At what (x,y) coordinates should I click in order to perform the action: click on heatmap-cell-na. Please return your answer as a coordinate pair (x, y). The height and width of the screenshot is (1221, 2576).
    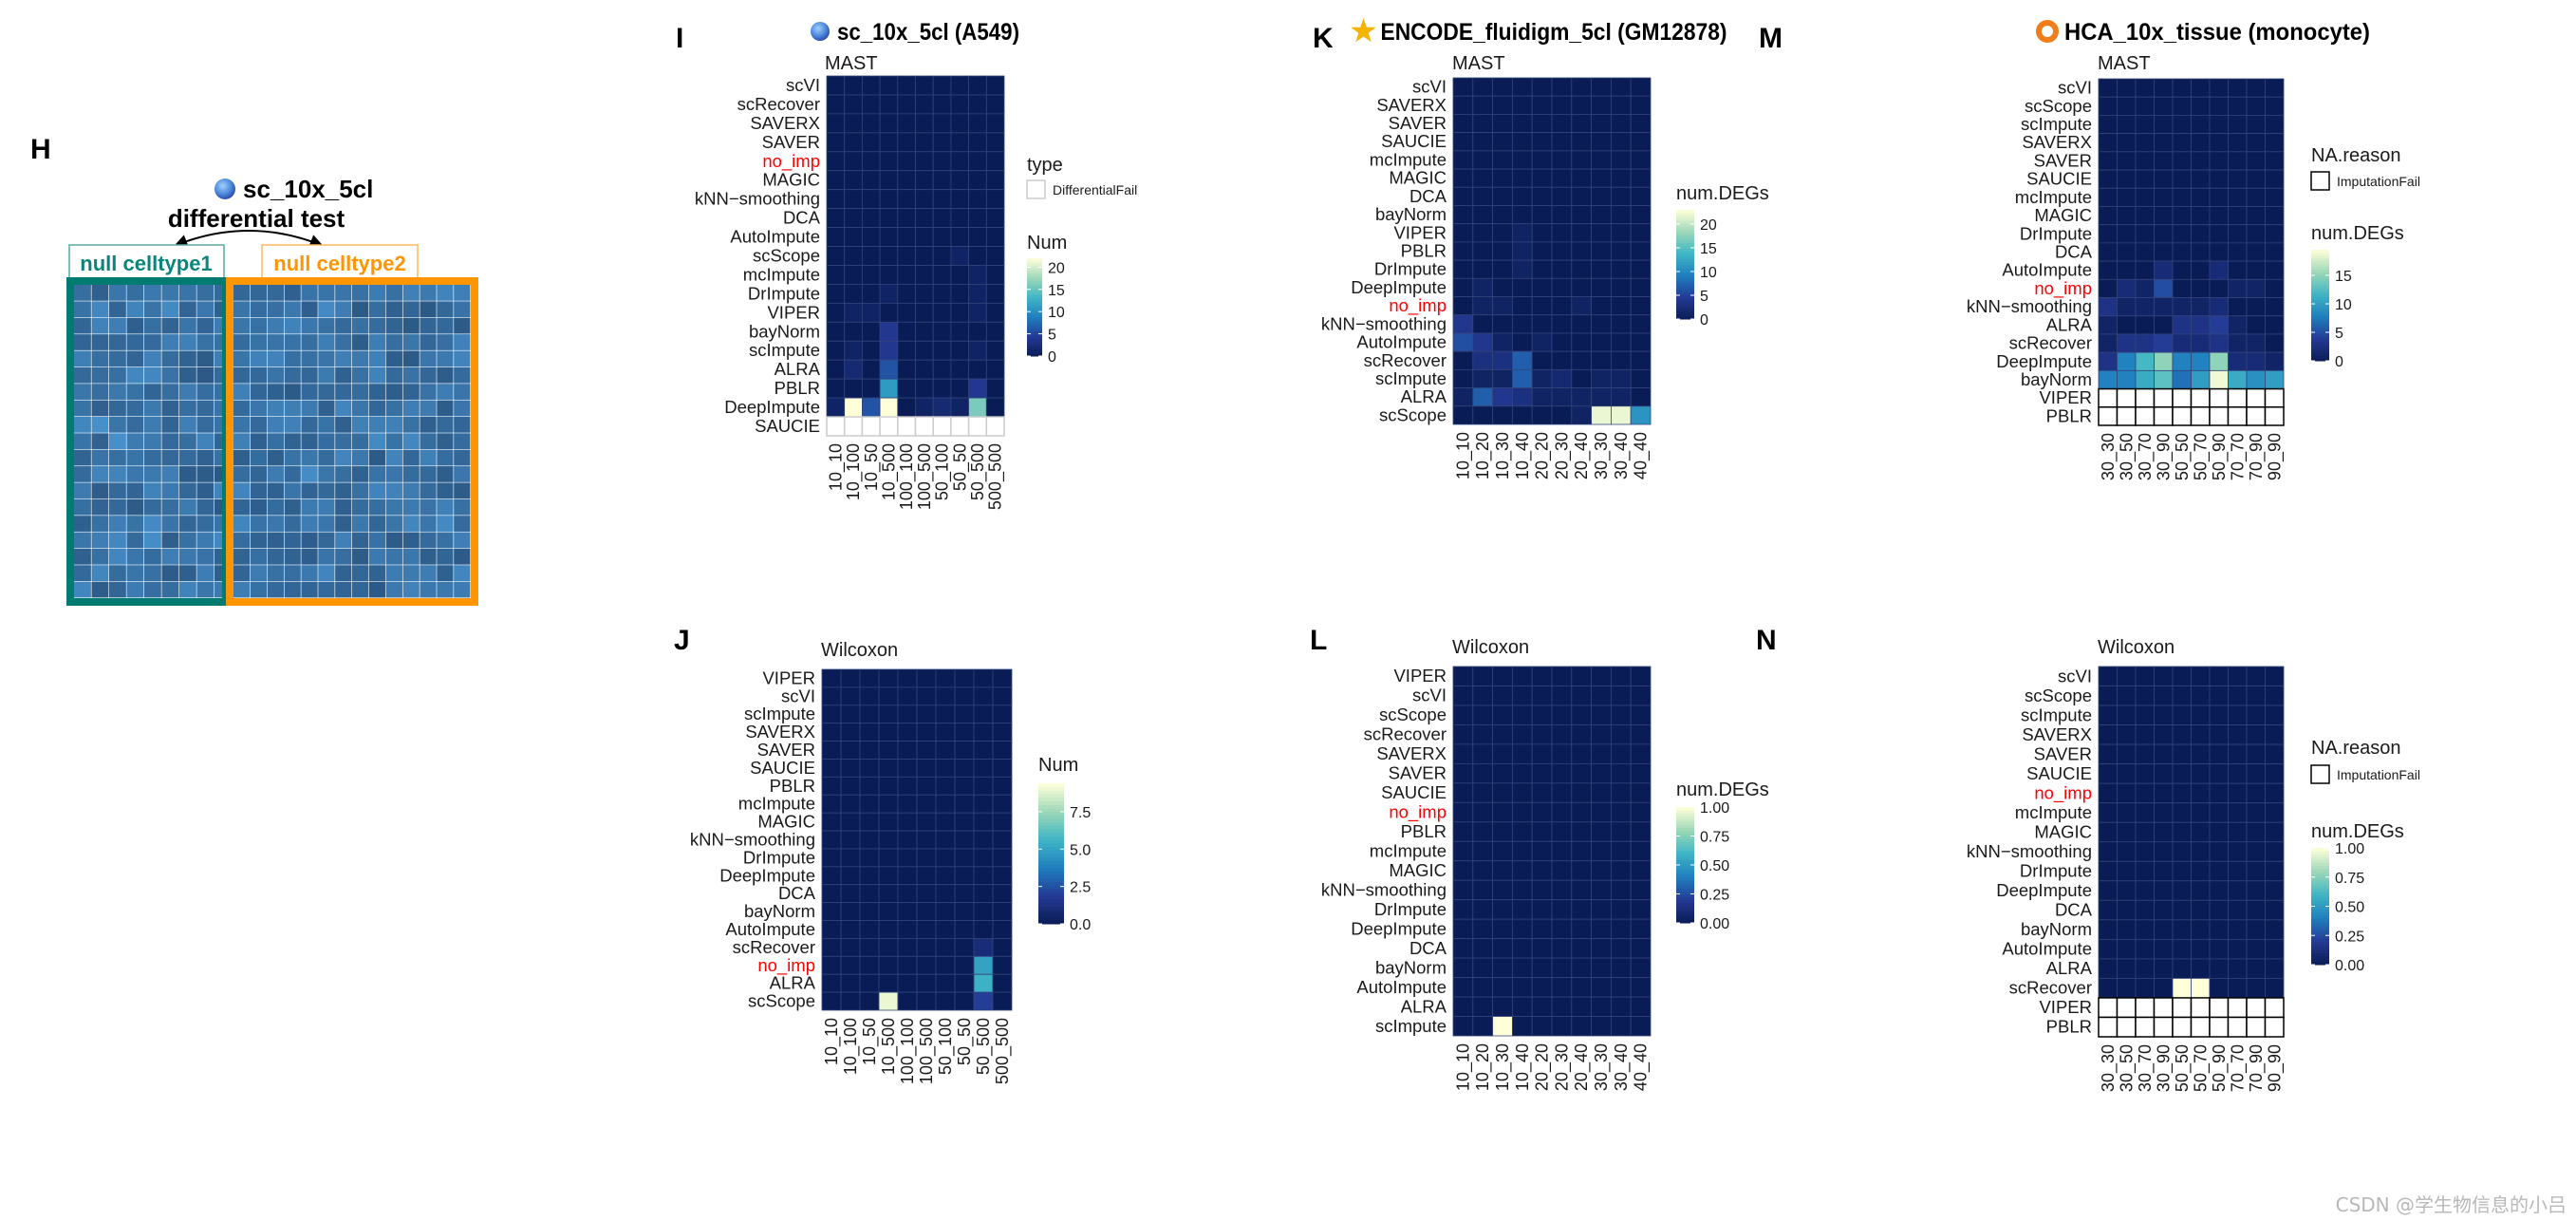
    Looking at the image, I should click on (2256, 1027).